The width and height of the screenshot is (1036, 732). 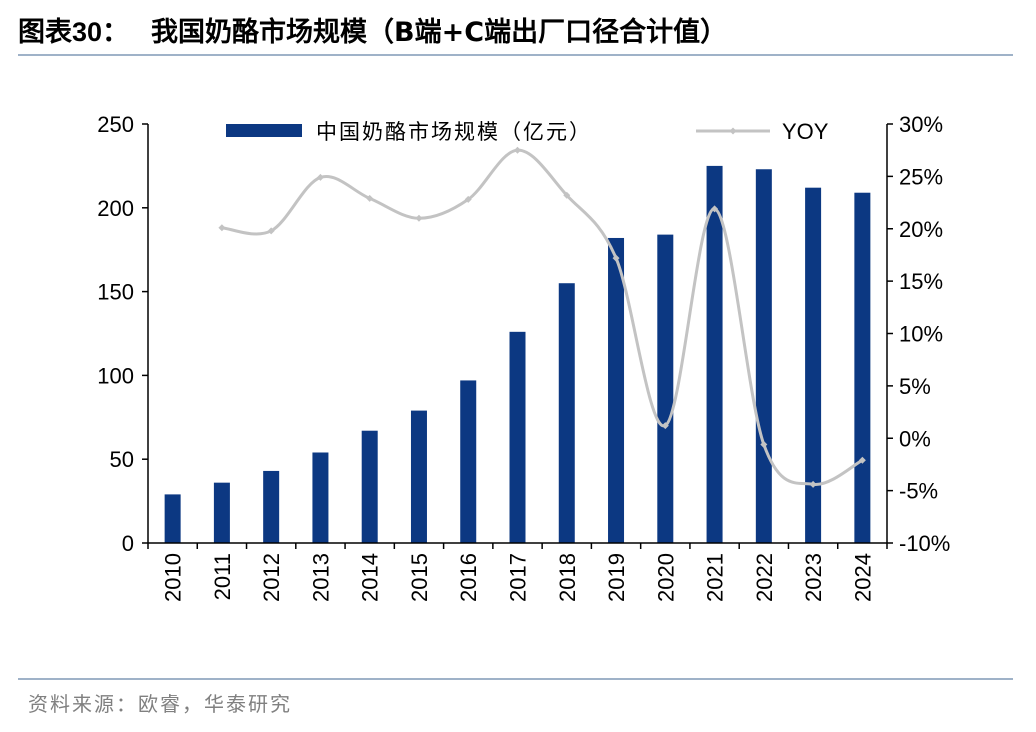 What do you see at coordinates (320, 577) in the screenshot?
I see `x-tick-label: 2013` at bounding box center [320, 577].